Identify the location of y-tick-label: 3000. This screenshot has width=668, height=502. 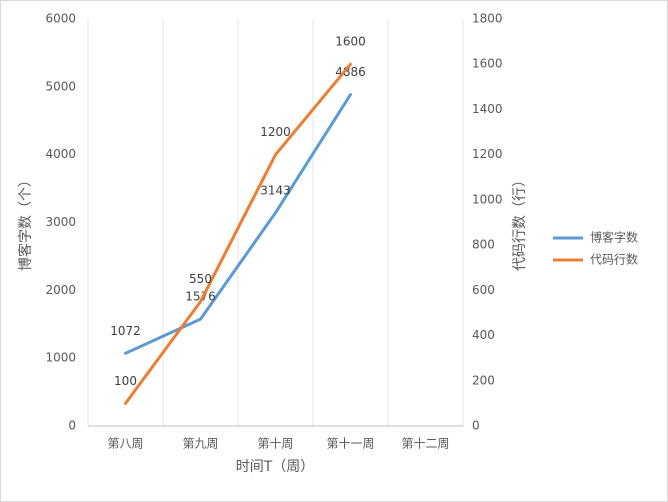
(60, 222).